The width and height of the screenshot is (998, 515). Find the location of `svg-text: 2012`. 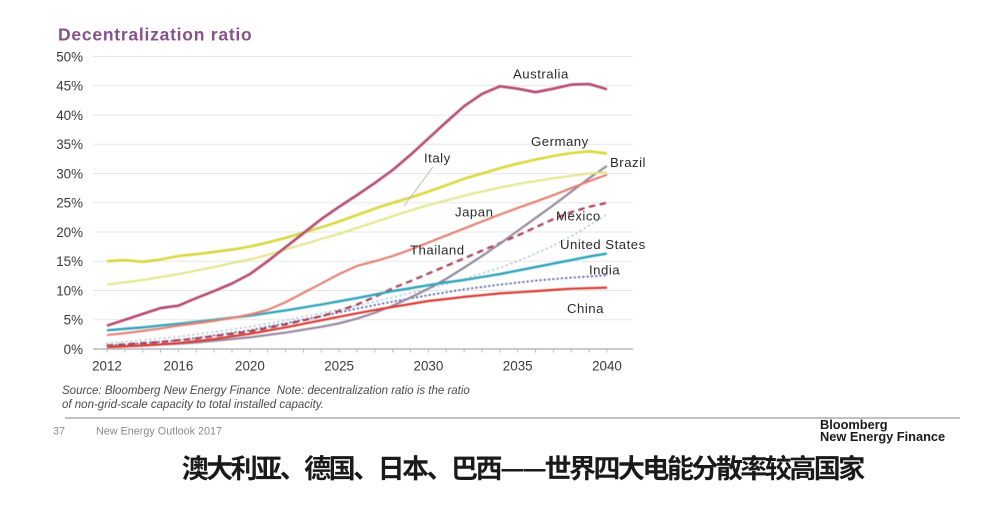

svg-text: 2012 is located at coordinates (107, 366).